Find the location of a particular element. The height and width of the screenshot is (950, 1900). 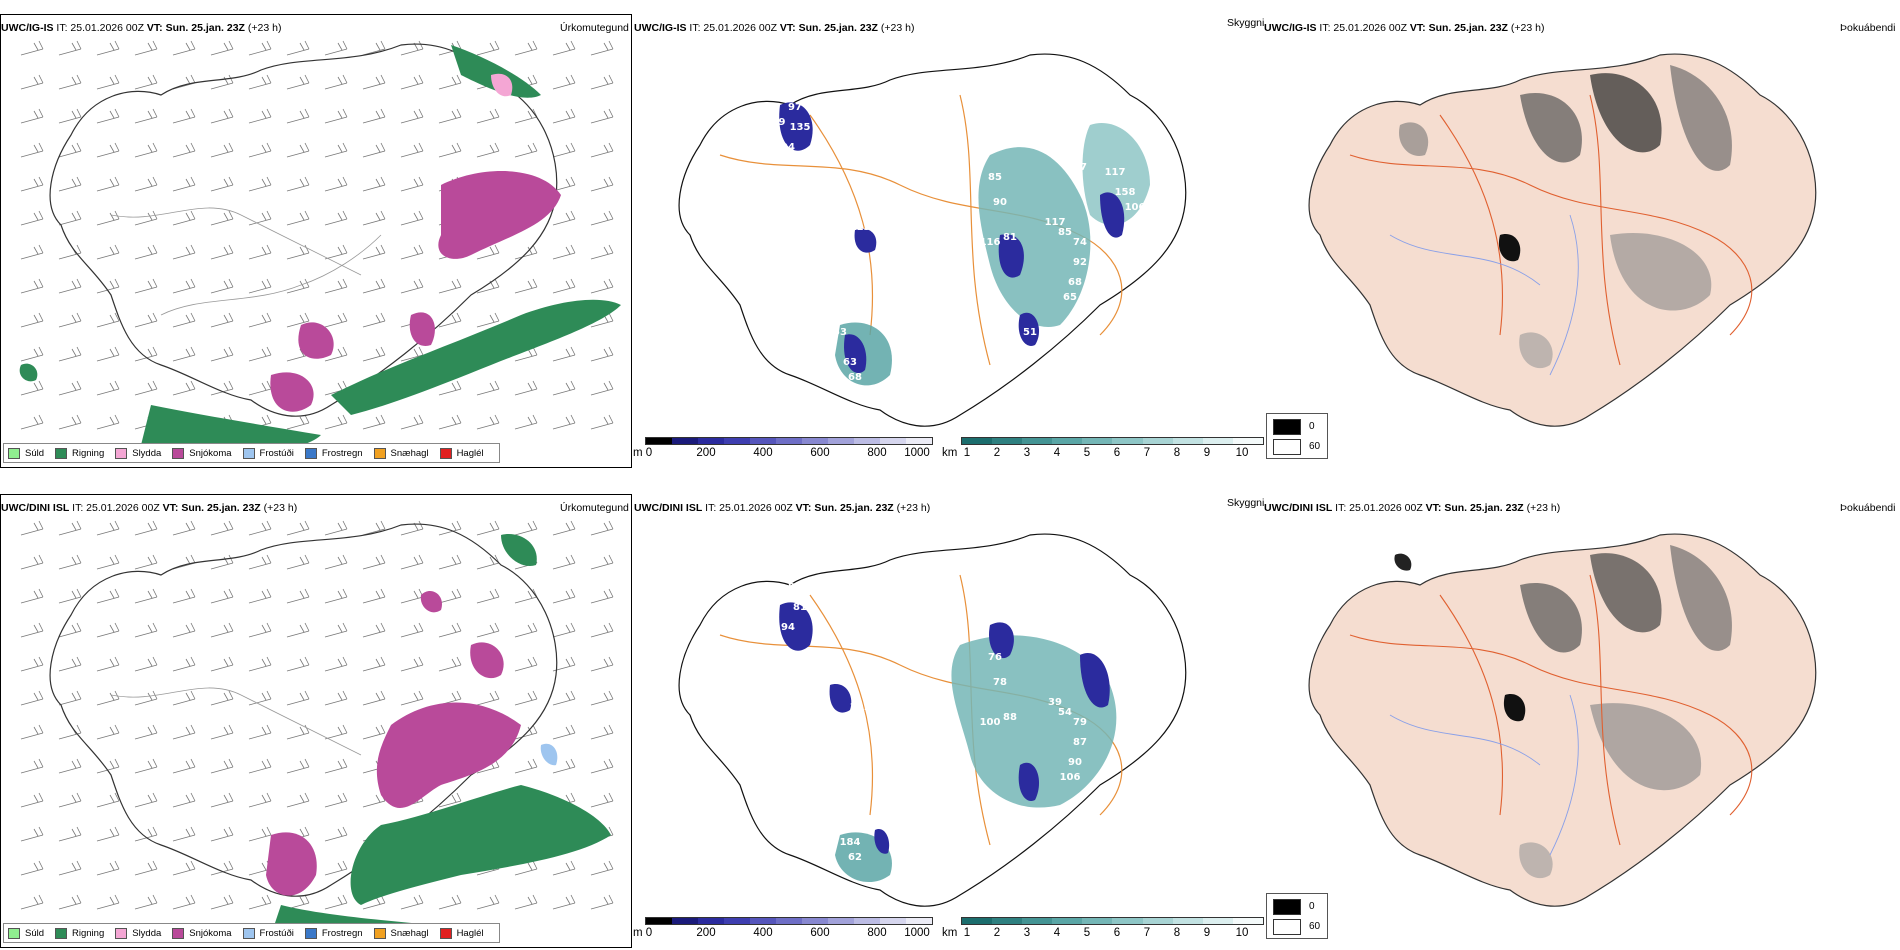

ceiling-value-label: 101 is located at coordinates (860, 707).